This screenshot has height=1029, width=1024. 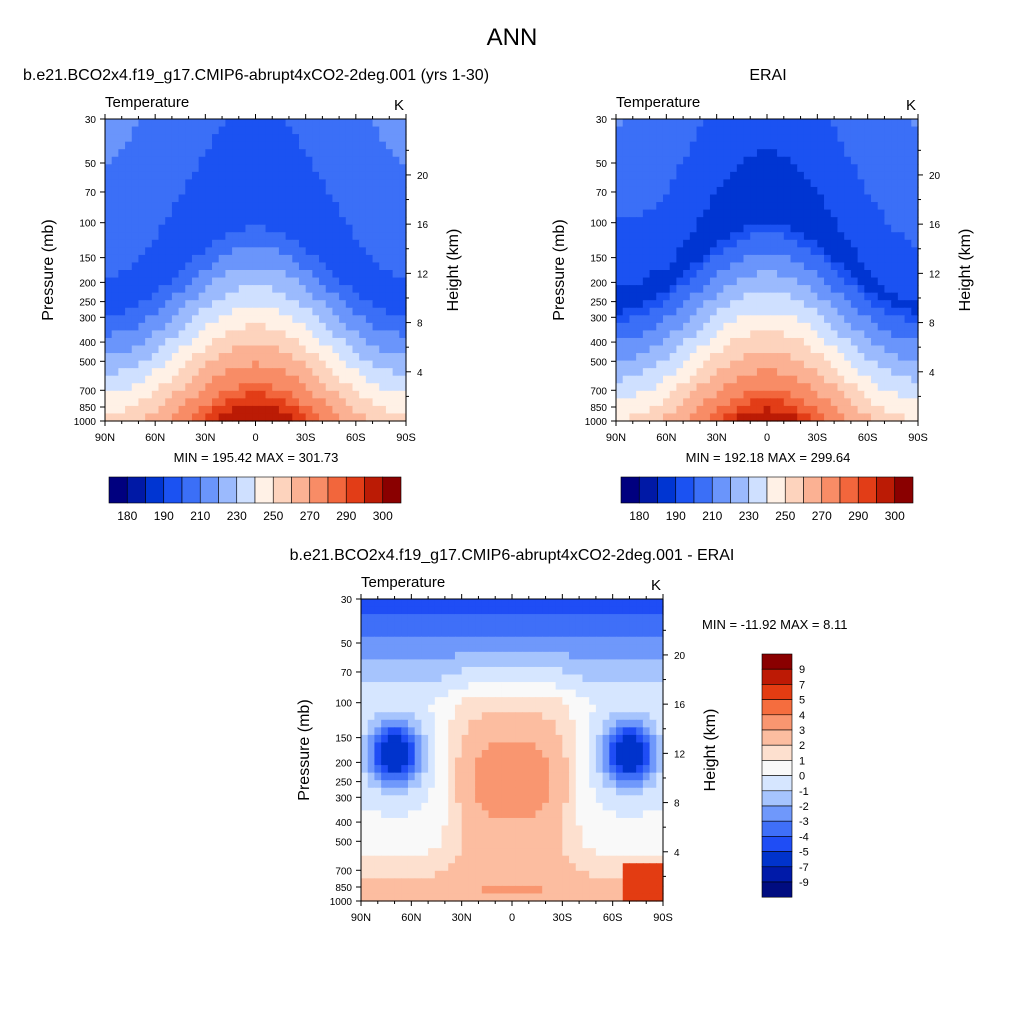 What do you see at coordinates (205, 438) in the screenshot?
I see `x-tick-label: 30N` at bounding box center [205, 438].